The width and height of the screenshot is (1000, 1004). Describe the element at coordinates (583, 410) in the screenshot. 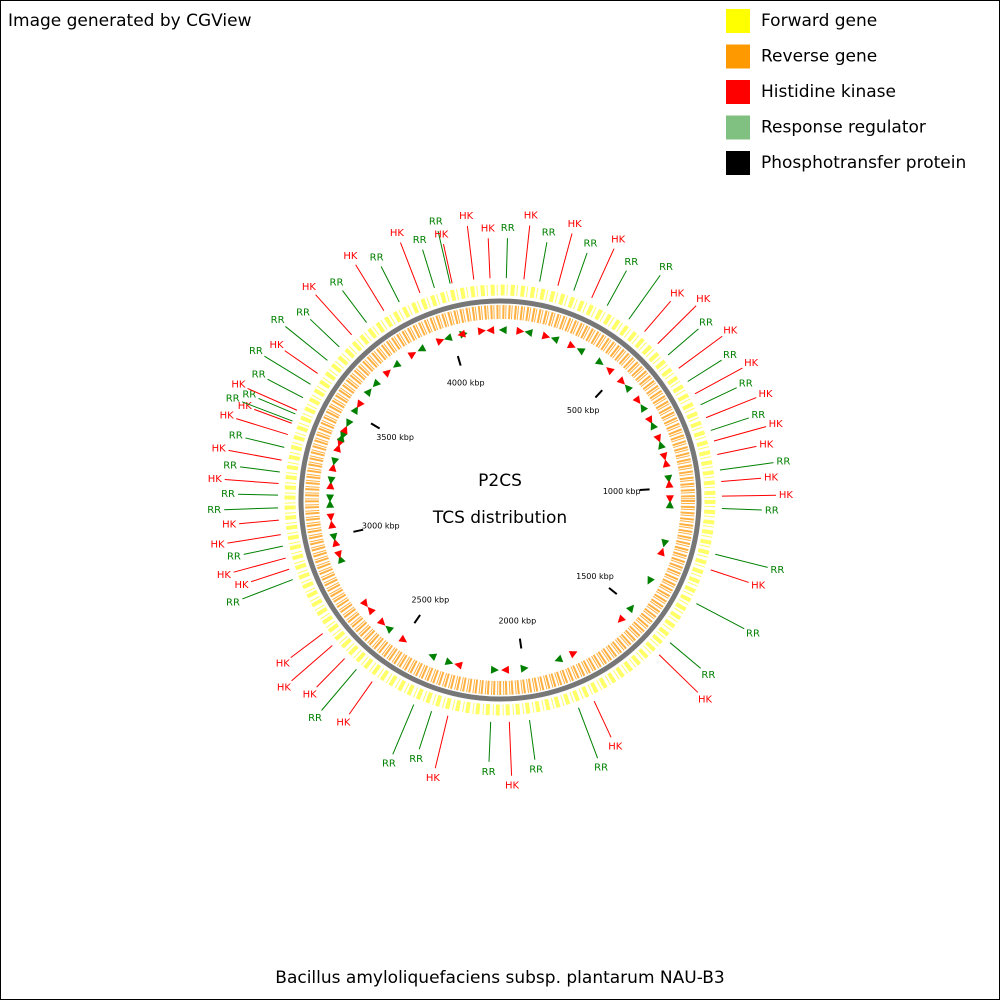

I see `tick-label: 500 kbp` at that location.